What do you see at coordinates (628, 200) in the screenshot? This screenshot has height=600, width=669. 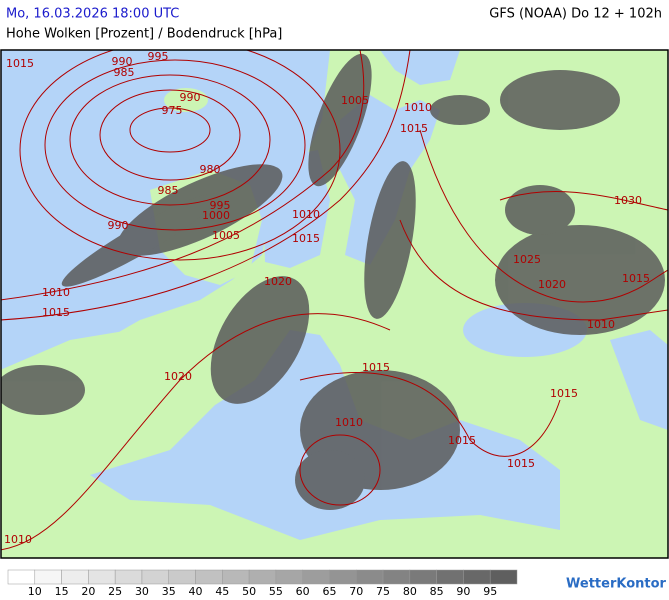 I see `isobar-label: 1030` at bounding box center [628, 200].